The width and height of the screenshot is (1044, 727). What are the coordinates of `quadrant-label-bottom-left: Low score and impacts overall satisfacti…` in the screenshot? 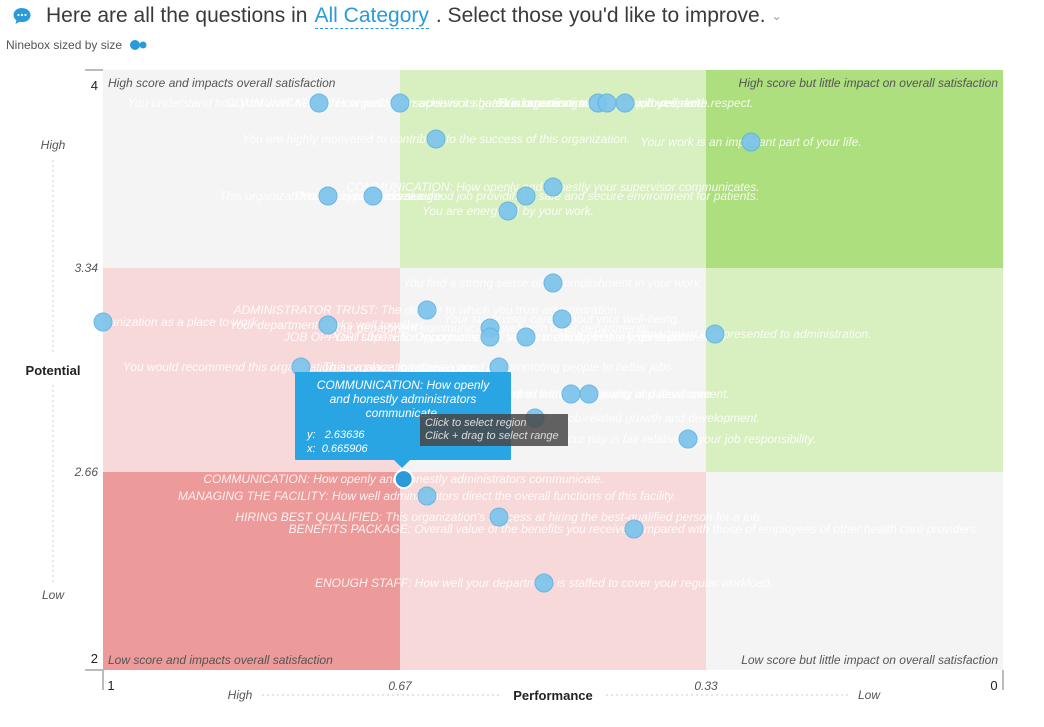 It's located at (220, 660).